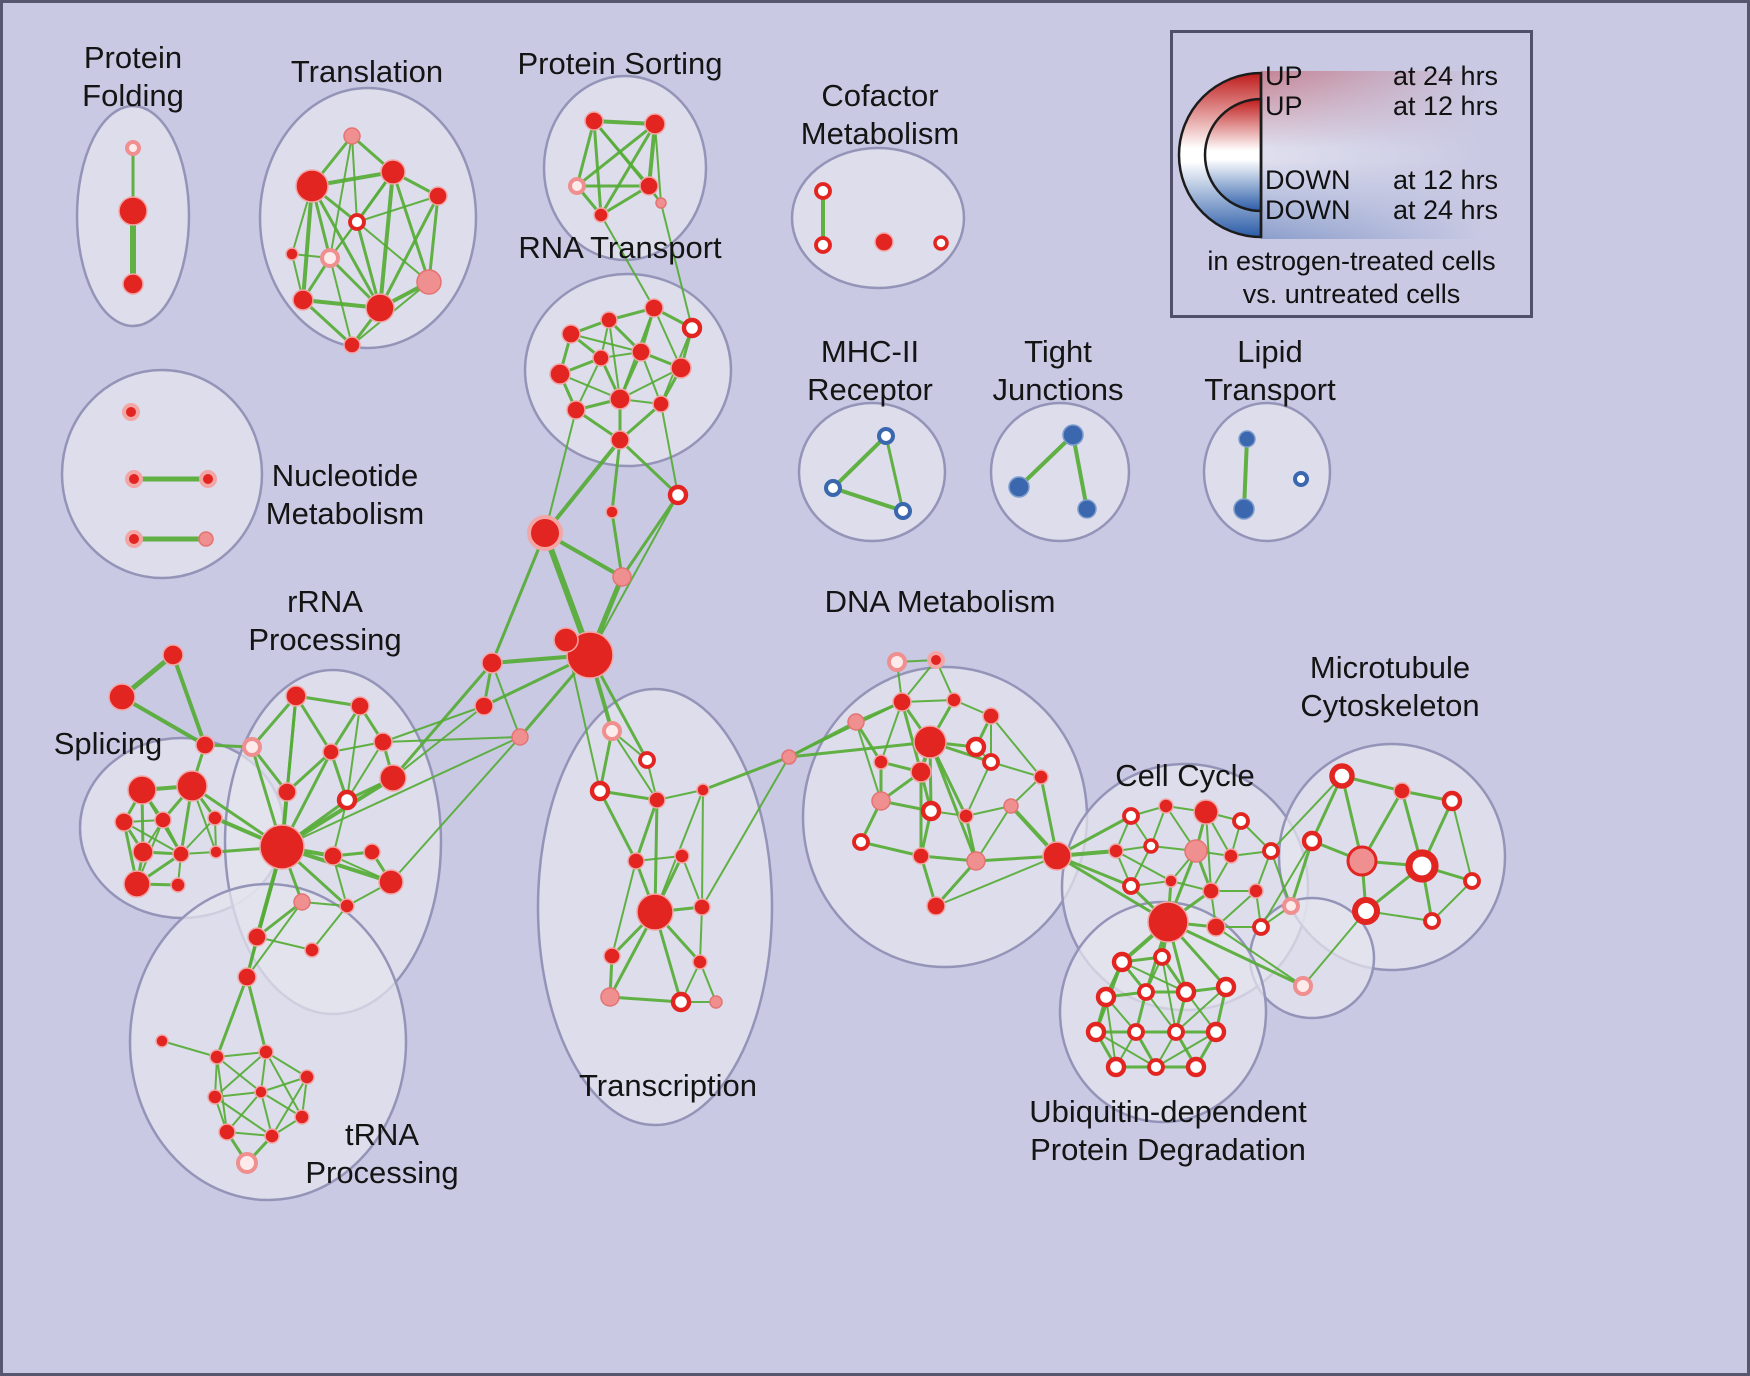 This screenshot has width=1750, height=1376. What do you see at coordinates (1308, 180) in the screenshot?
I see `legend-down-12-direction: DOWN` at bounding box center [1308, 180].